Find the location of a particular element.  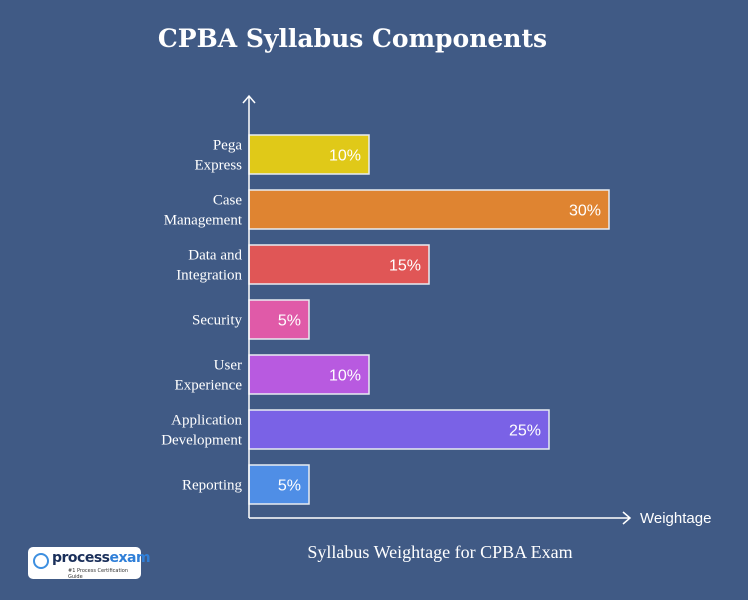

data-label: 25% is located at coordinates (525, 431).